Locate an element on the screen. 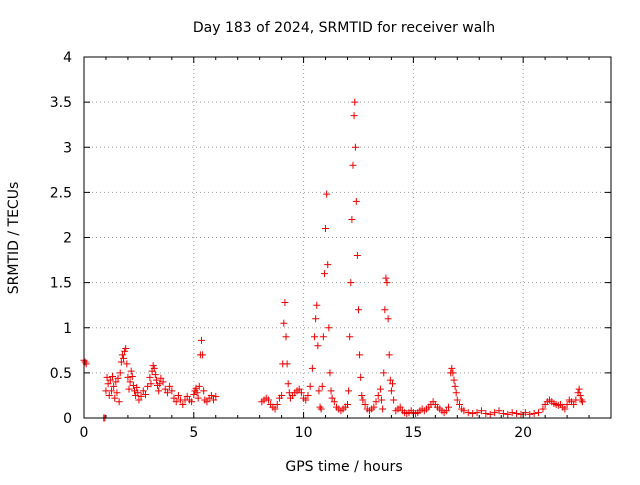 This screenshot has width=640, height=485. y-axis-label: SRMTID / TECUs is located at coordinates (14, 238).